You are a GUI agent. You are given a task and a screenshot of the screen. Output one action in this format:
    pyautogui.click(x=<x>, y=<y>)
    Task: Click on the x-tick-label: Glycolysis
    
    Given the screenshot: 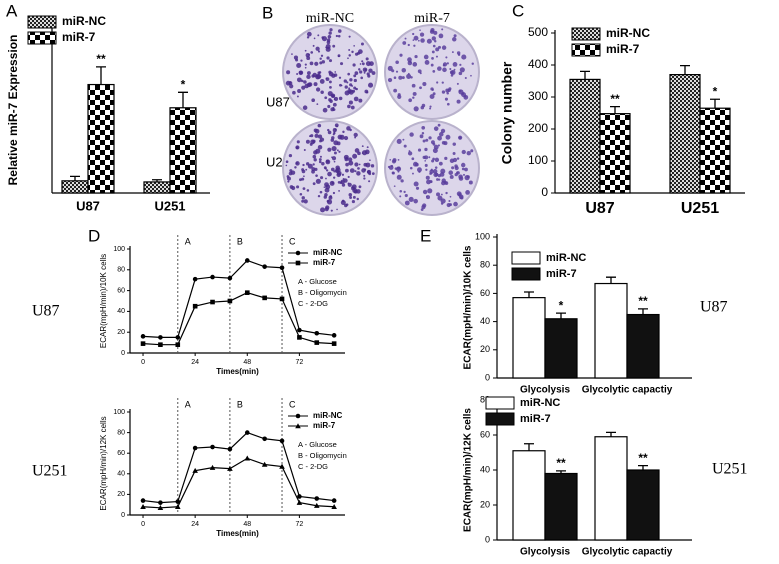 What is the action you would take?
    pyautogui.click(x=545, y=390)
    